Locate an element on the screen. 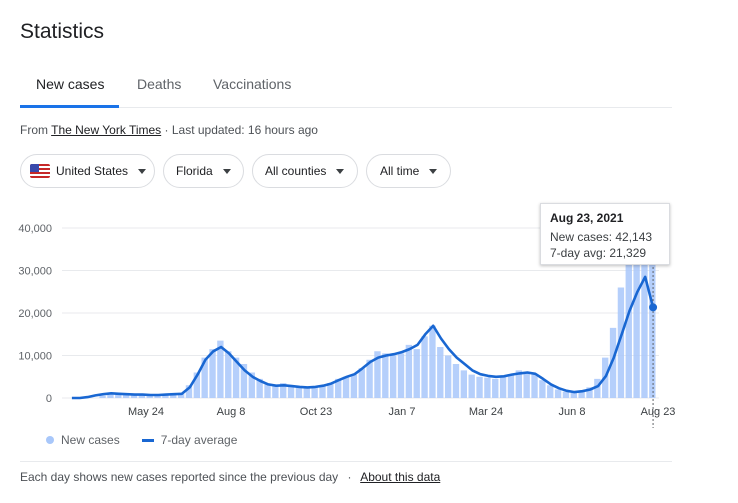 The height and width of the screenshot is (503, 738). hover-point is located at coordinates (653, 307).